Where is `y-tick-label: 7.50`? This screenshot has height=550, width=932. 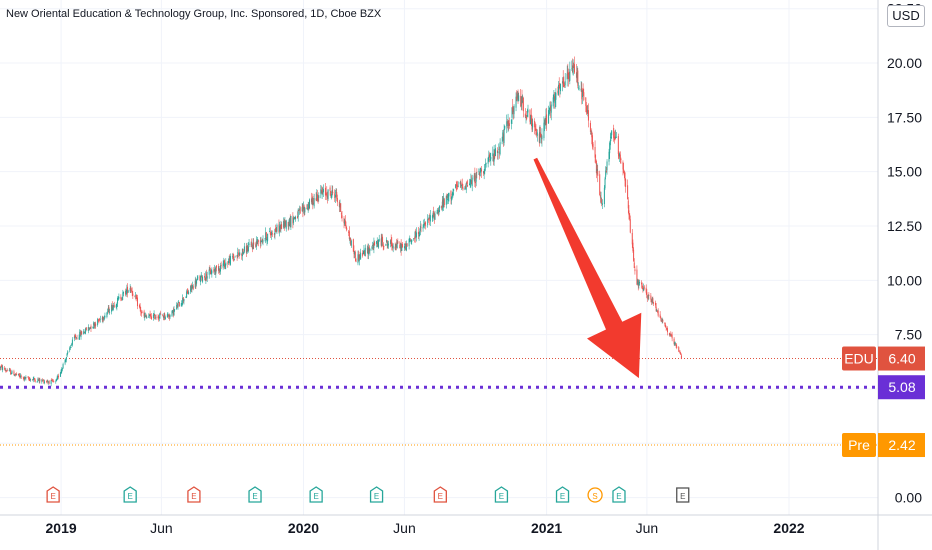 y-tick-label: 7.50 is located at coordinates (908, 335).